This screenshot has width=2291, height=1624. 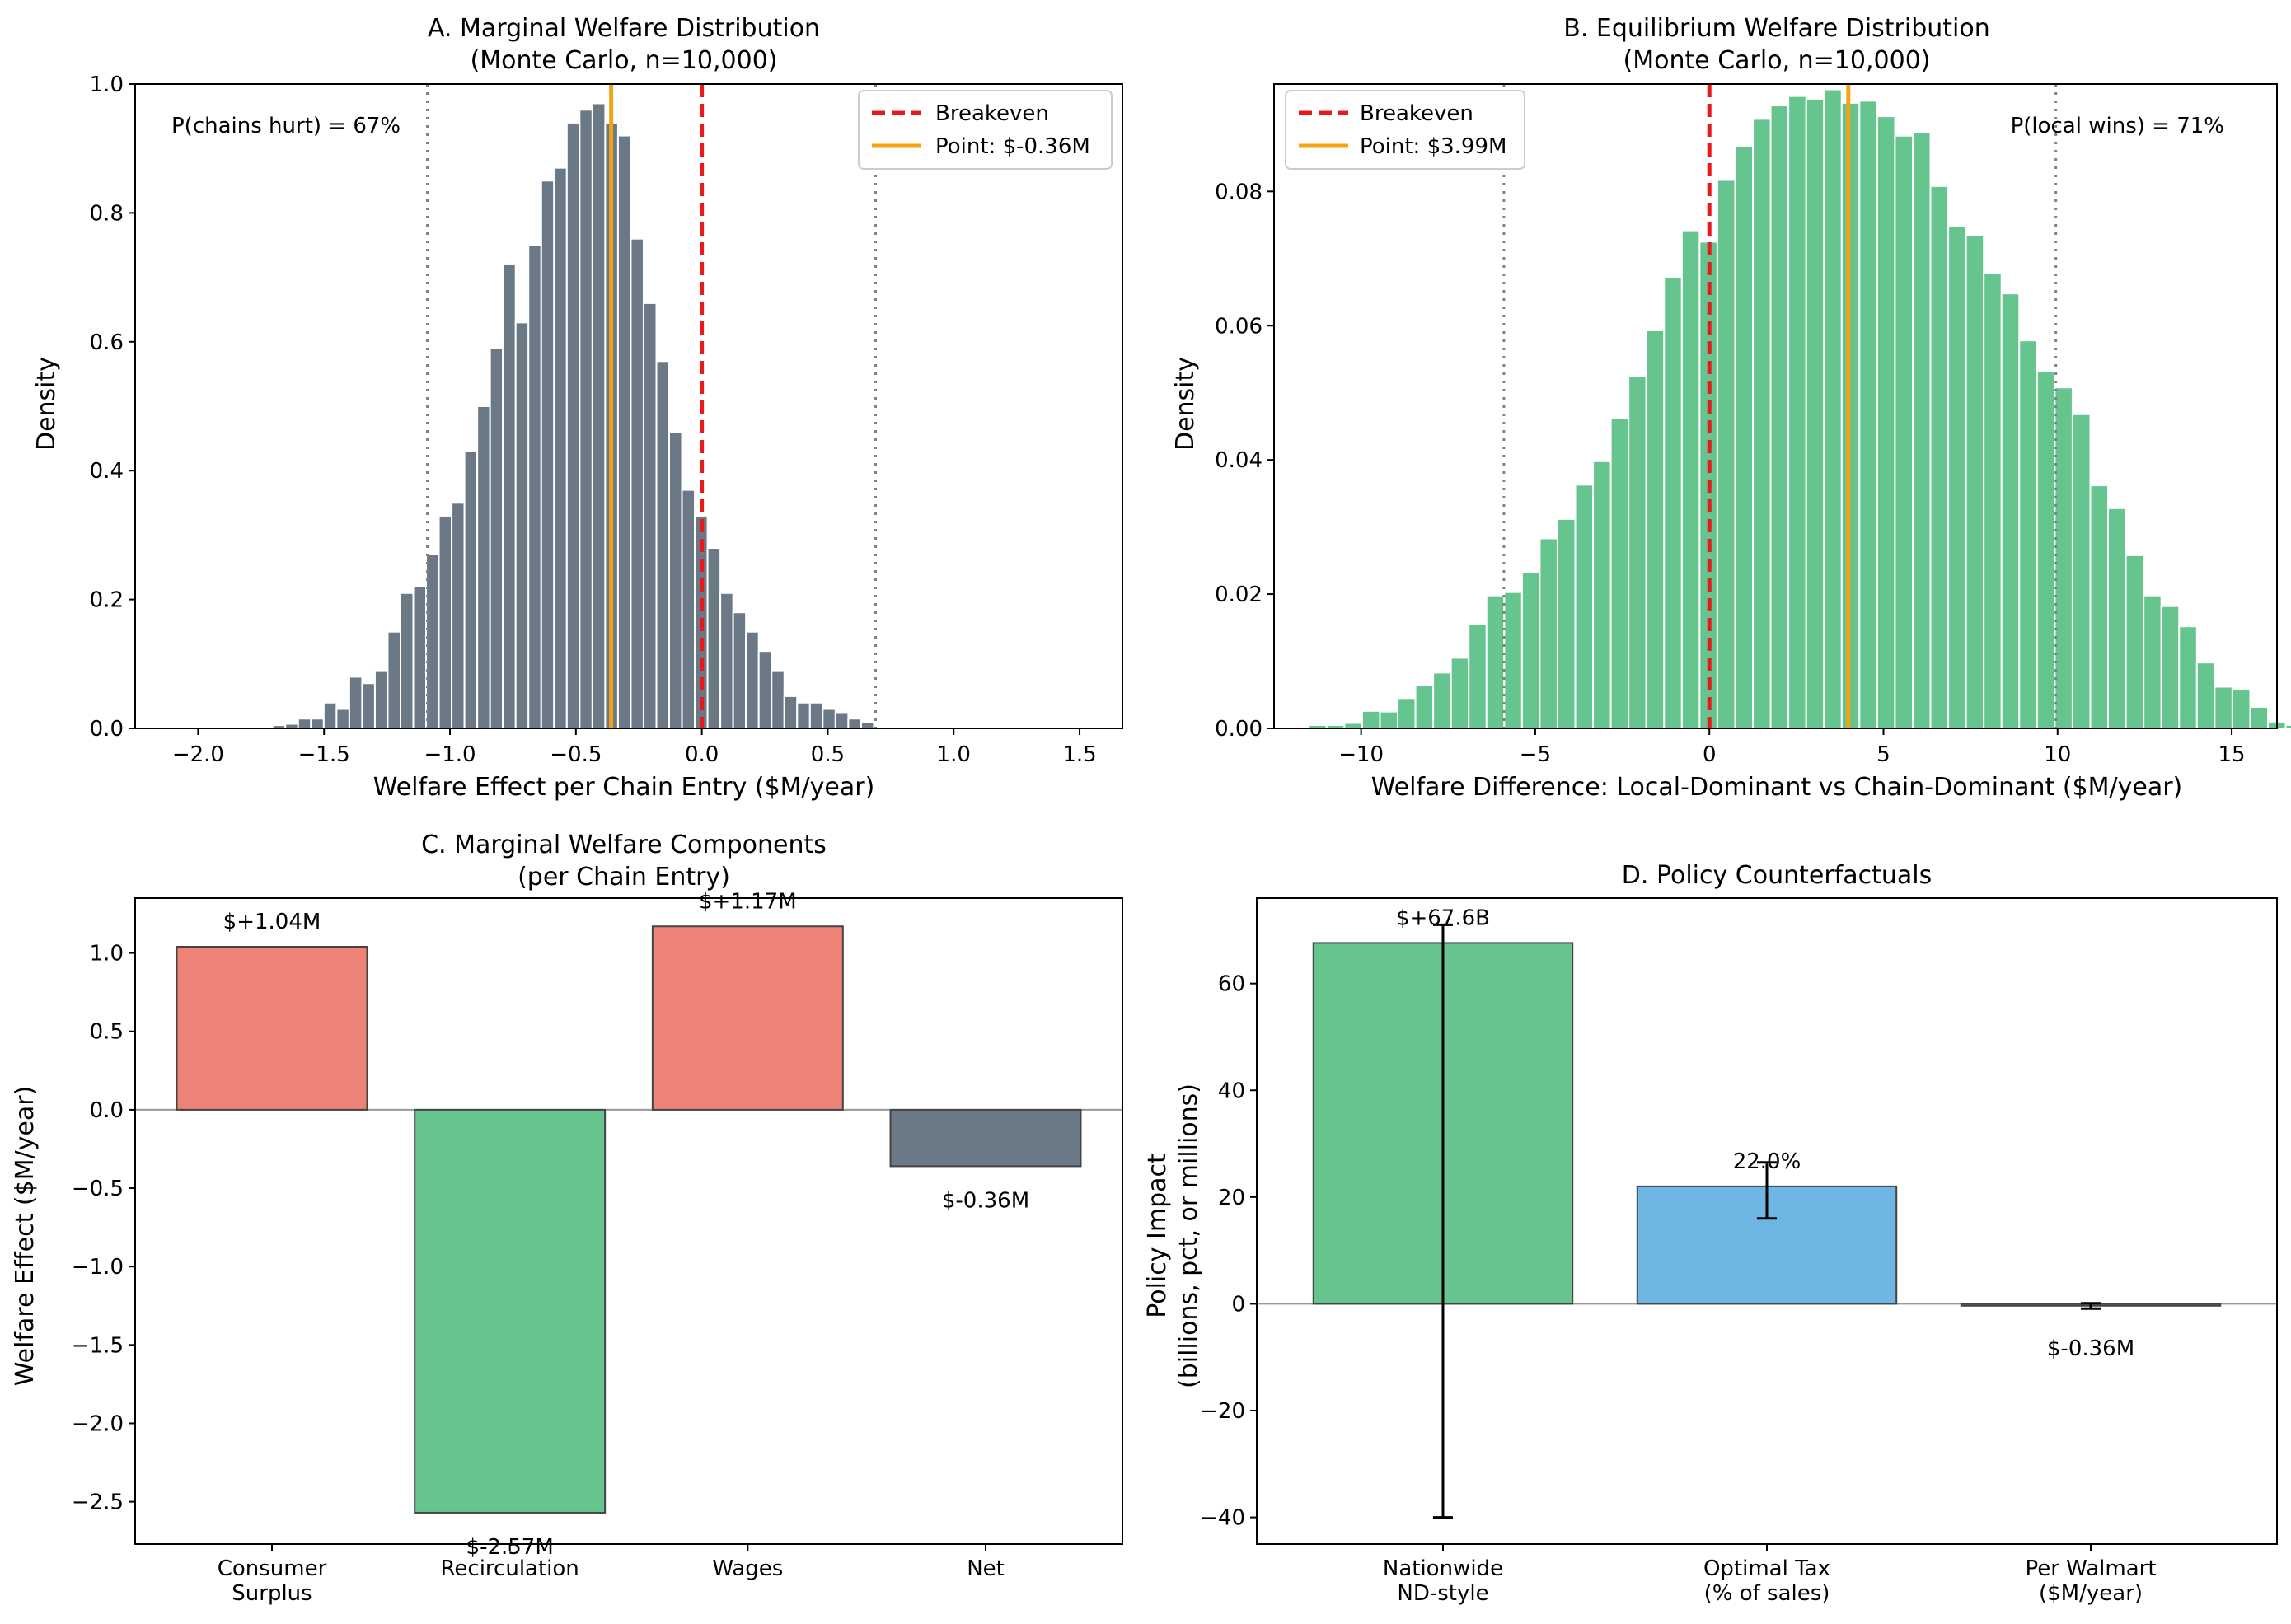 I want to click on panel-a-legend-breakeven-label: Breakeven, so click(x=992, y=113).